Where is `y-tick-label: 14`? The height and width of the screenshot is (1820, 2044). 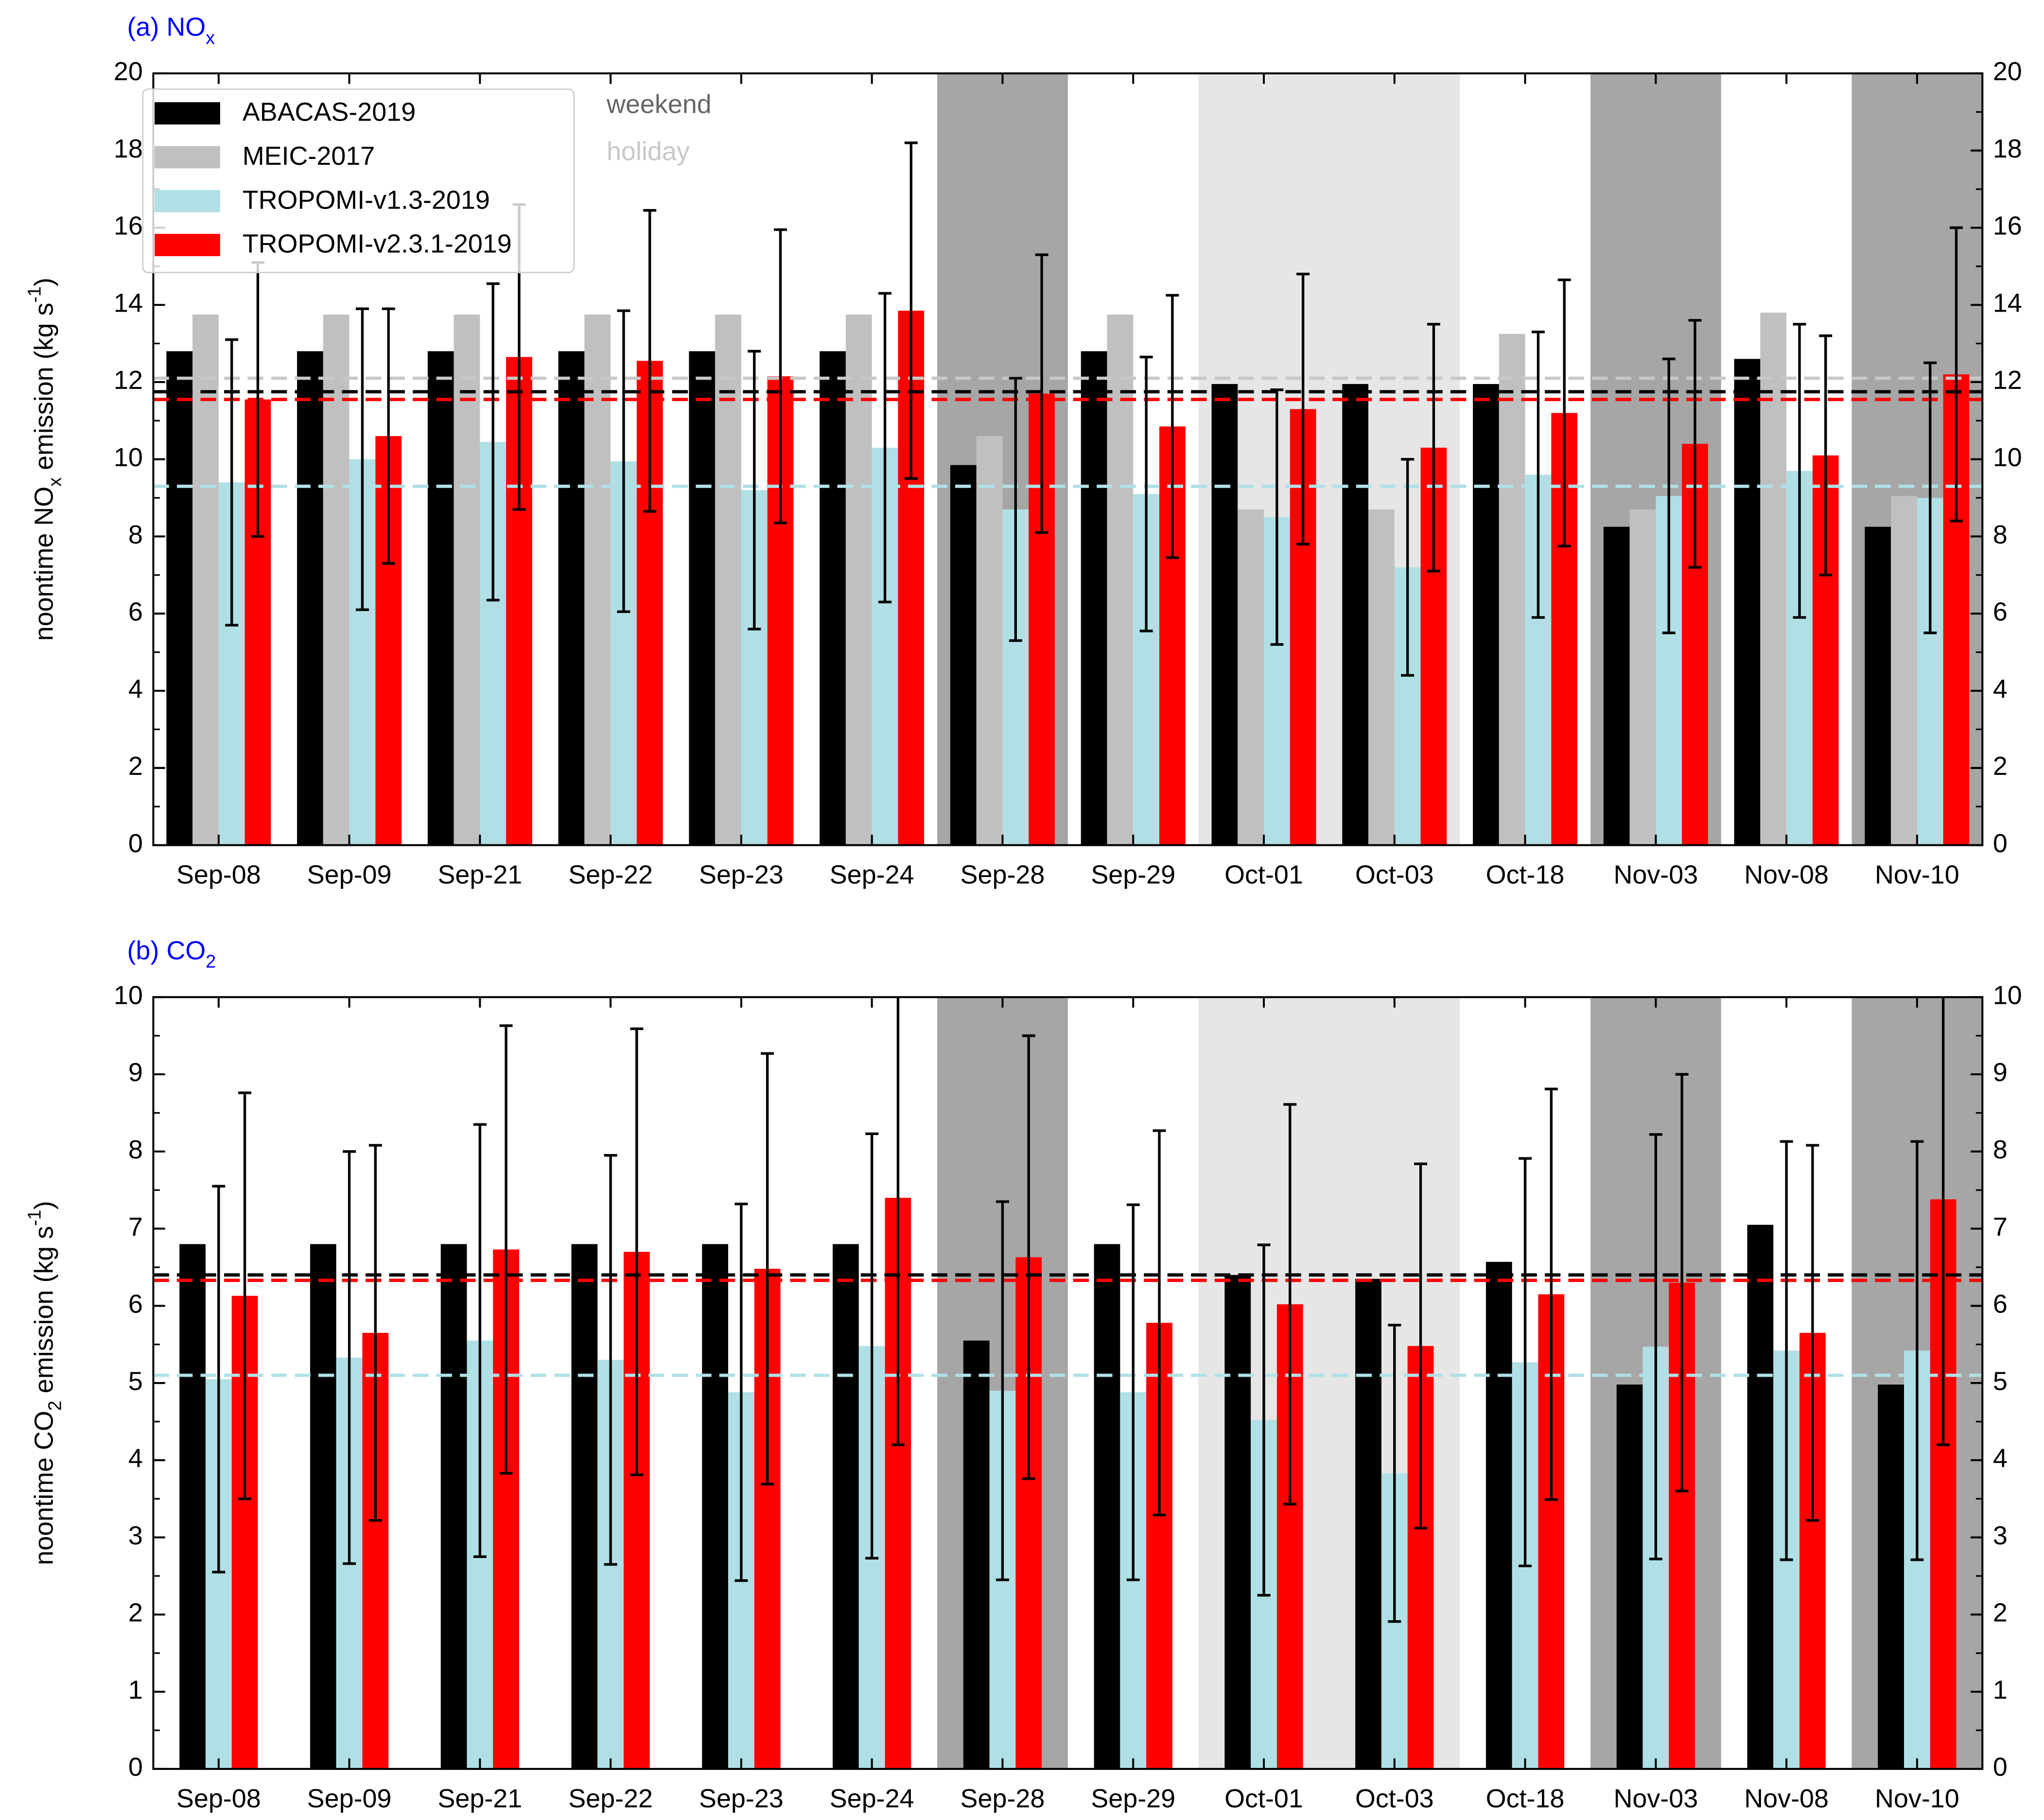
y-tick-label: 14 is located at coordinates (128, 302).